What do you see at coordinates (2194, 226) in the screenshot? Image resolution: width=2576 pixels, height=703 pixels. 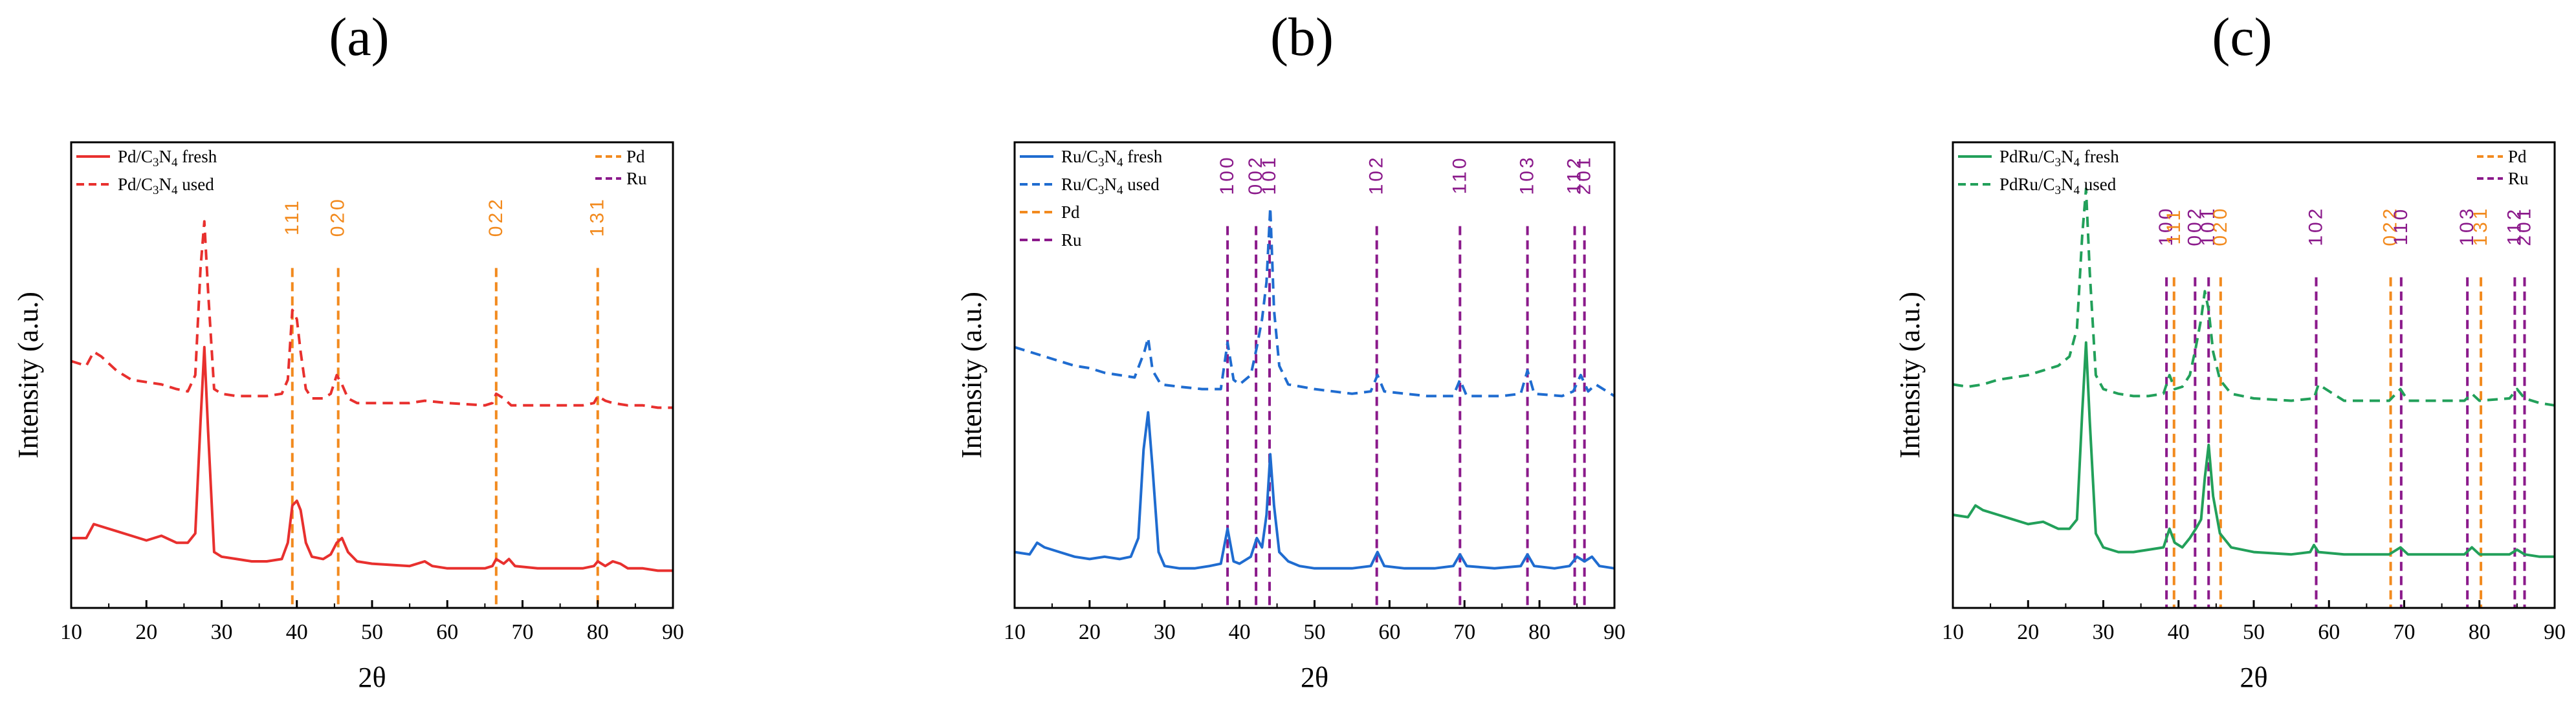 I see `hkl-label: 002` at bounding box center [2194, 226].